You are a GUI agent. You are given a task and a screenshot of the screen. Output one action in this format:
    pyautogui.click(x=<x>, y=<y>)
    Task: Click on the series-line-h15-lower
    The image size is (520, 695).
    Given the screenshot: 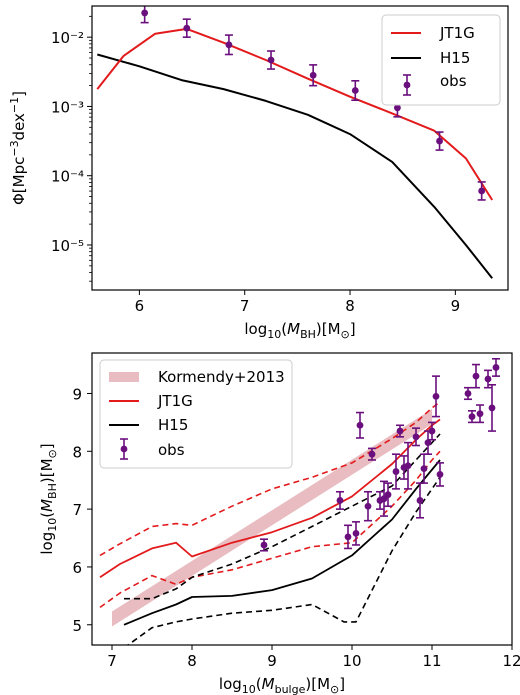 What is the action you would take?
    pyautogui.click(x=283, y=560)
    